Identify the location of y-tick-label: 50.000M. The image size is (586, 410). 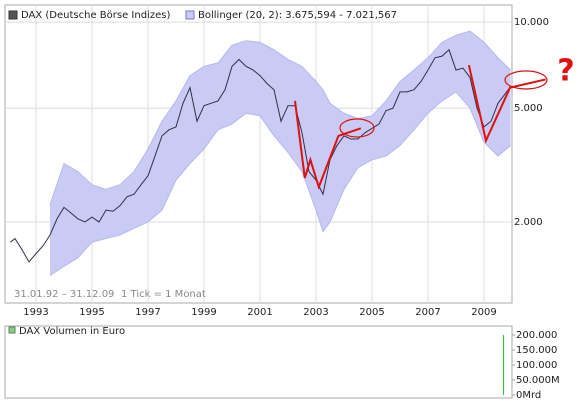
(538, 380).